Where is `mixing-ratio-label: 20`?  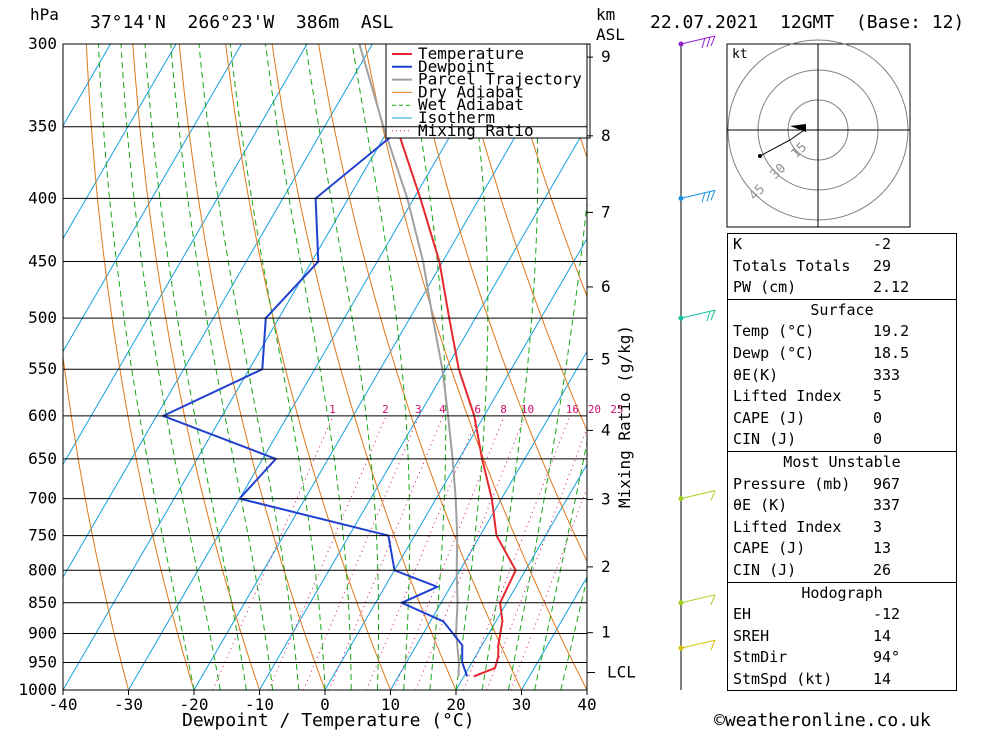
mixing-ratio-label: 20 is located at coordinates (594, 409).